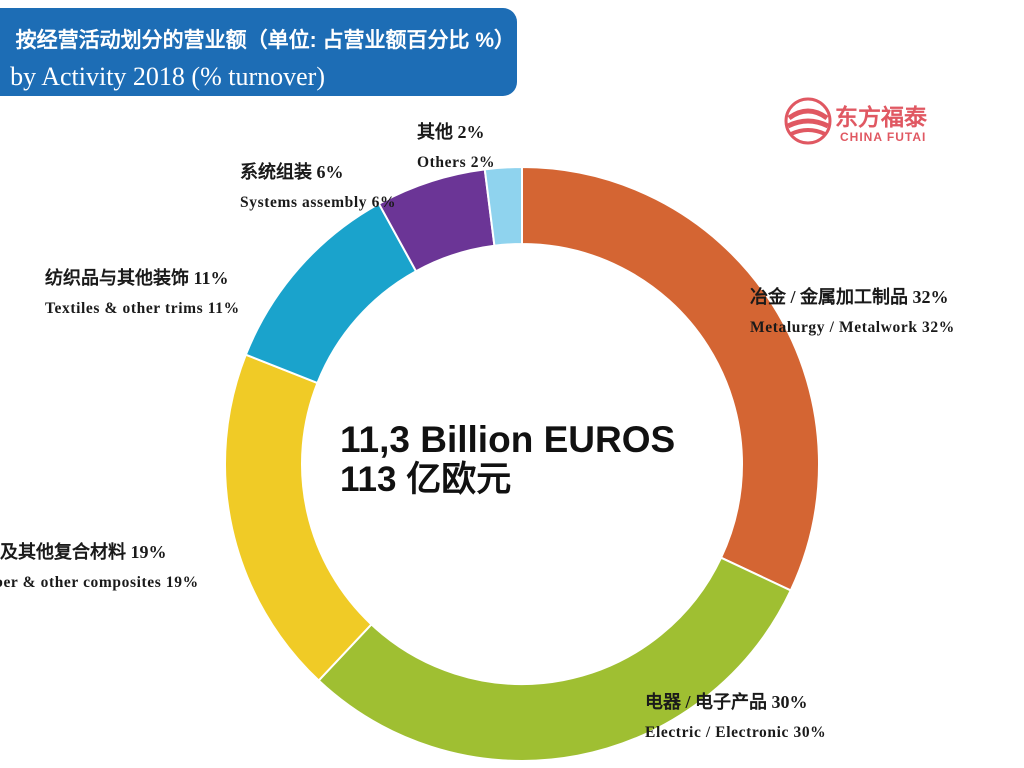 Image resolution: width=1024 pixels, height=768 pixels. What do you see at coordinates (142, 293) in the screenshot?
I see `label-textiles: 纺织品与其他装饰 11% Textiles & other trims 11%` at bounding box center [142, 293].